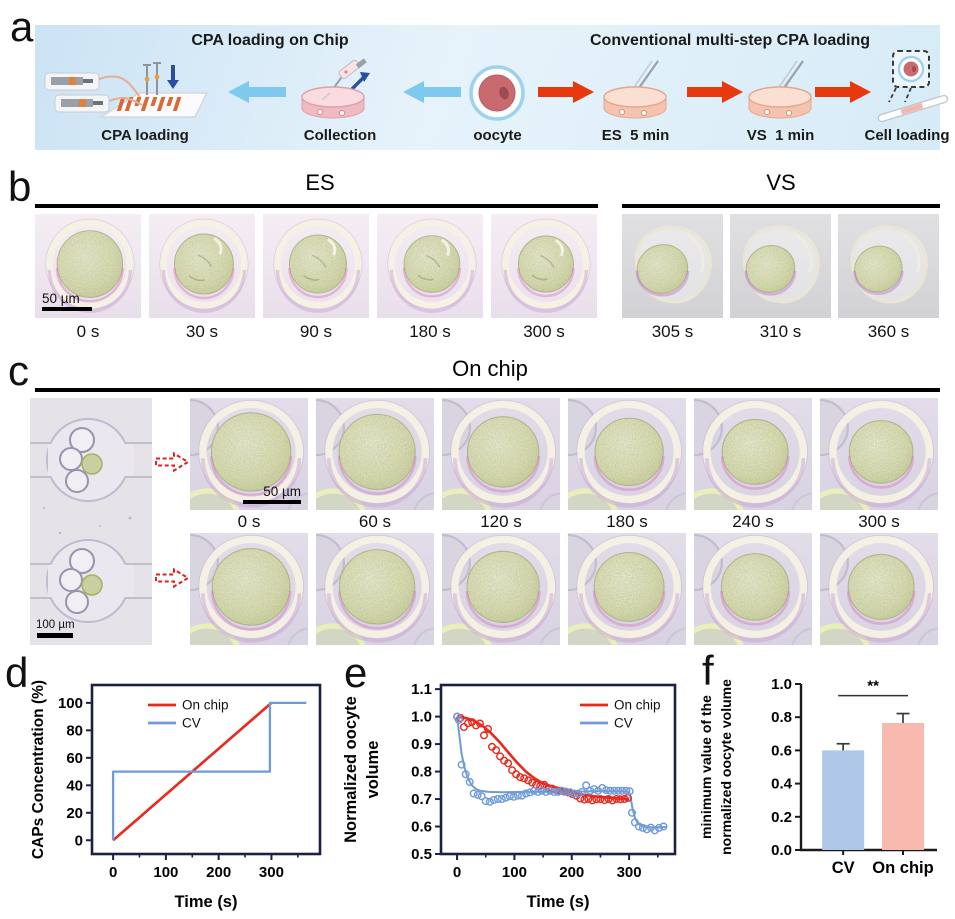  Describe the element at coordinates (544, 331) in the screenshot. I see `time-label: 300 s` at that location.